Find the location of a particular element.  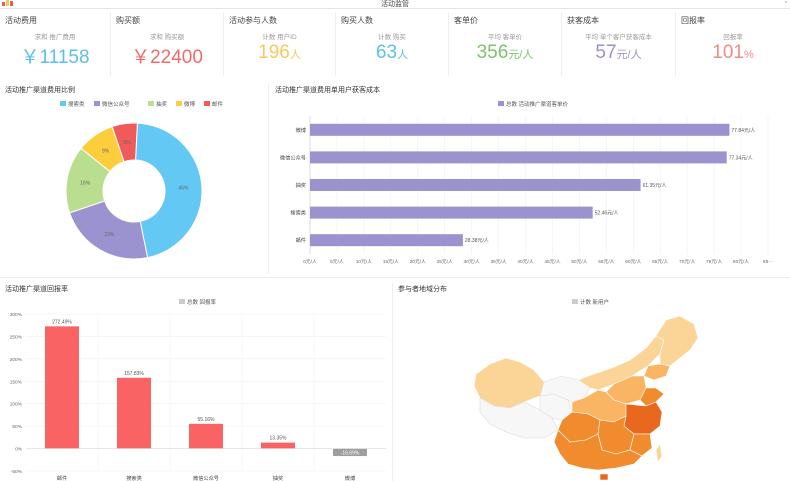

kpi-value: 63人 is located at coordinates (392, 53).